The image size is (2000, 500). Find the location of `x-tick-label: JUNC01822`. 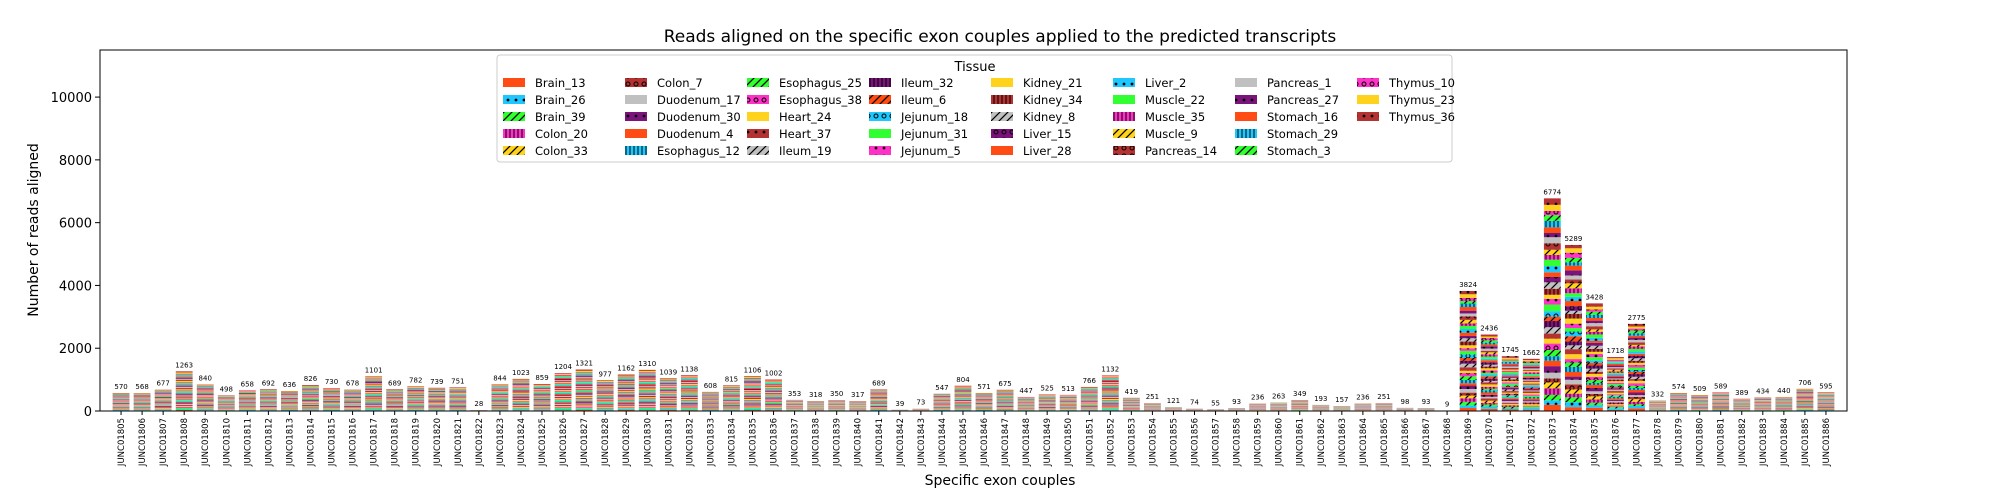

x-tick-label: JUNC01822 is located at coordinates (480, 442).